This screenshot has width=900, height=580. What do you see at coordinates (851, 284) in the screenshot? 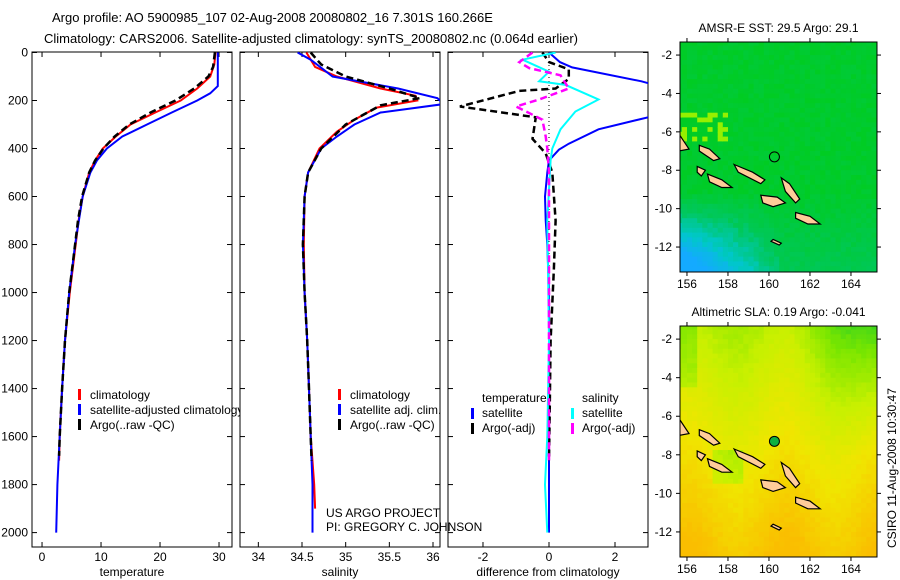
I see `x-tick-label: 164` at bounding box center [851, 284].